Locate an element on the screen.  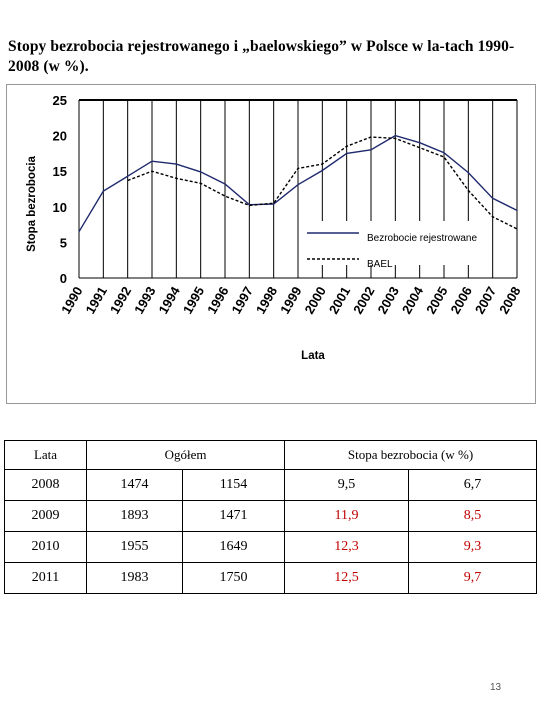
legend-label-registered: Bezrobocie rejestrowane is located at coordinates (422, 238).